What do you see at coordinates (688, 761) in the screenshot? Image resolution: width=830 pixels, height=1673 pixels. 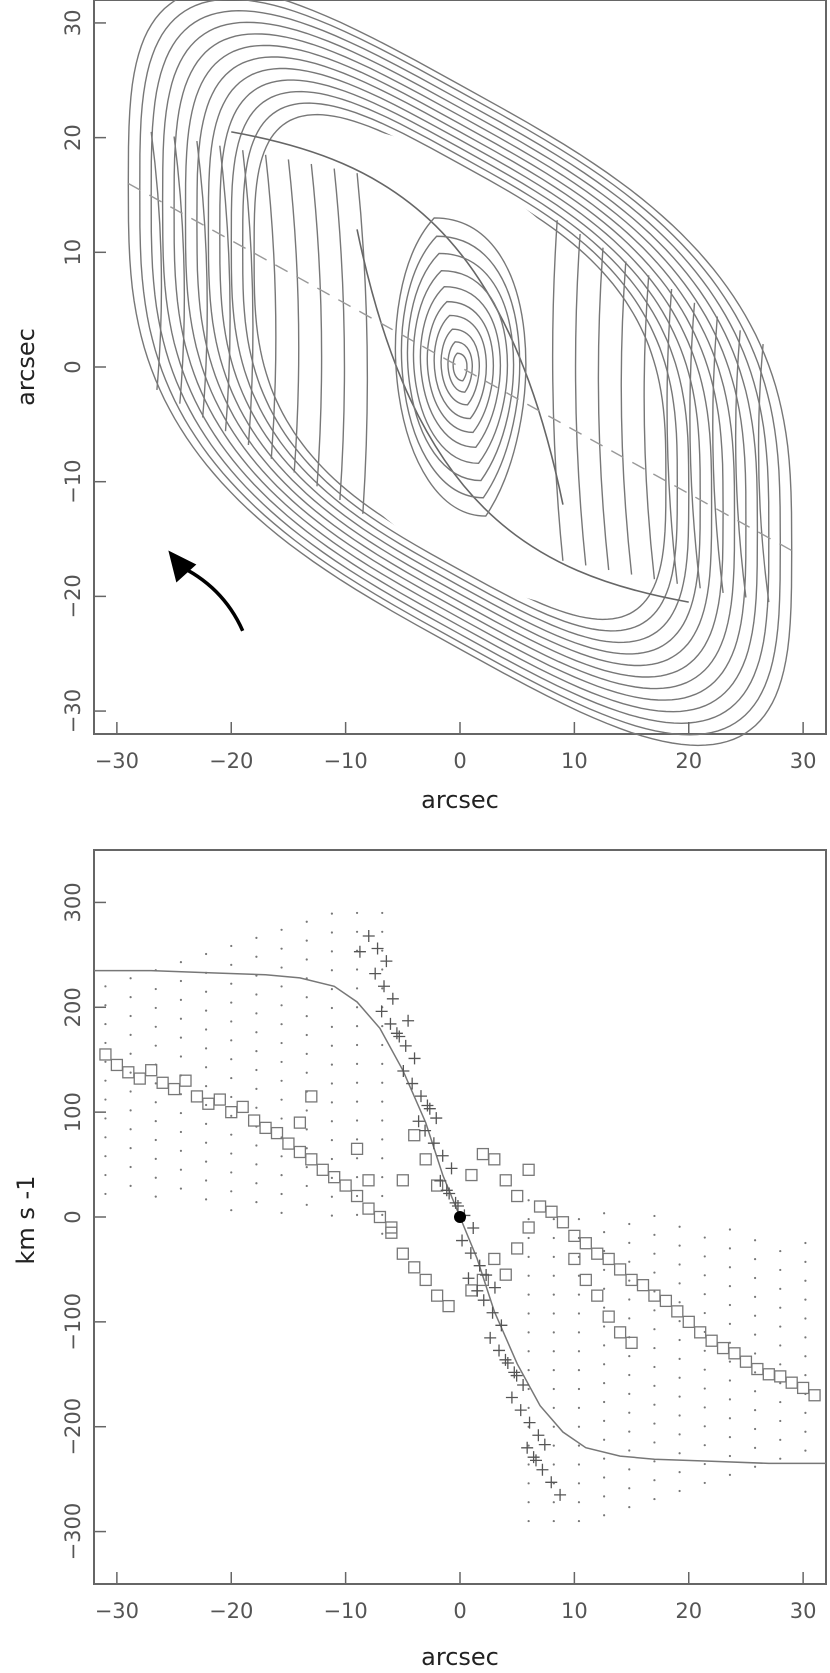 I see `x-tick-label: 20` at bounding box center [688, 761].